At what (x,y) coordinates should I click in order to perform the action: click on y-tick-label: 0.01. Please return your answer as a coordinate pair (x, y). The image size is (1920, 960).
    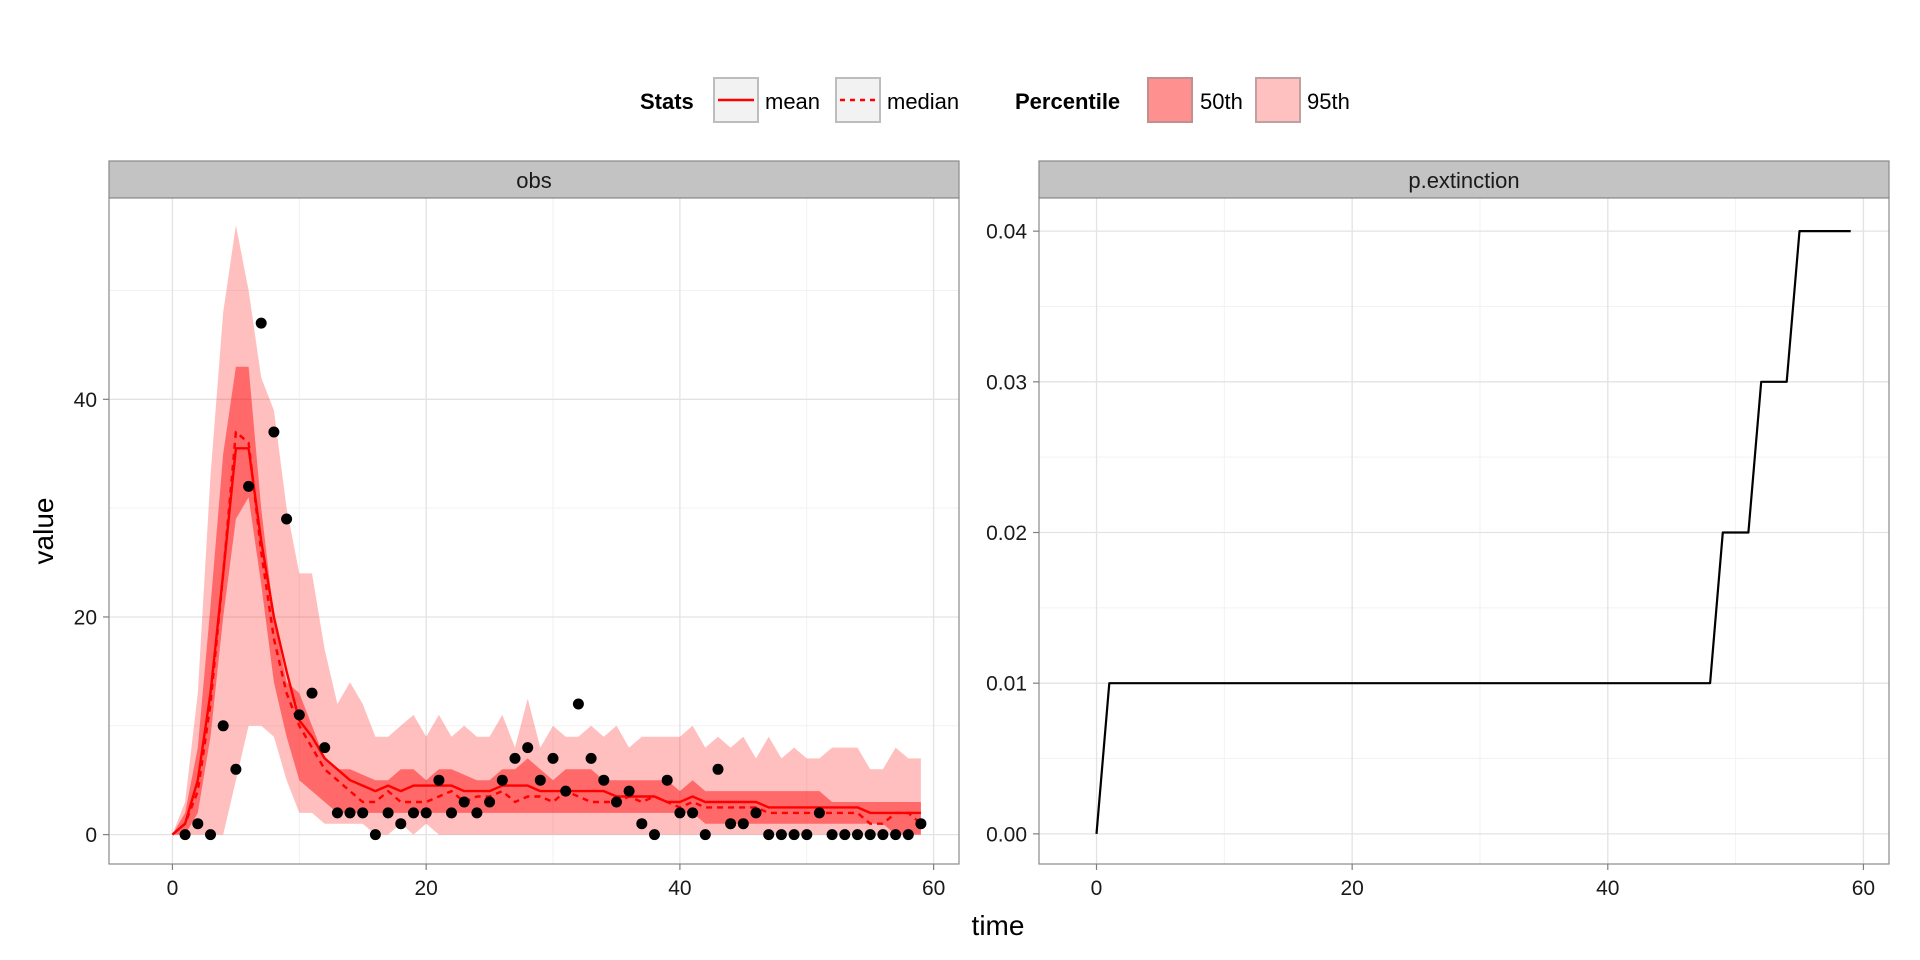
    Looking at the image, I should click on (1006, 684).